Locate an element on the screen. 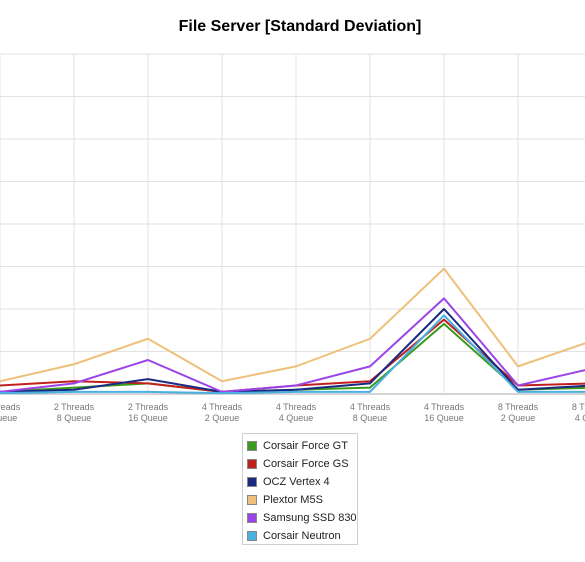 This screenshot has height=562, width=585. x-tick-label: 2 Threads 16 Queue is located at coordinates (148, 412).